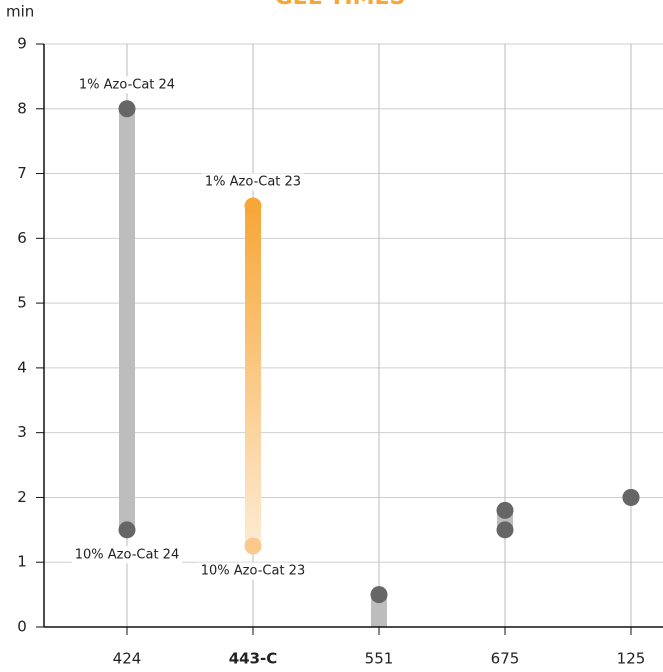 The width and height of the screenshot is (663, 672). What do you see at coordinates (20, 12) in the screenshot?
I see `y-axis-label: min` at bounding box center [20, 12].